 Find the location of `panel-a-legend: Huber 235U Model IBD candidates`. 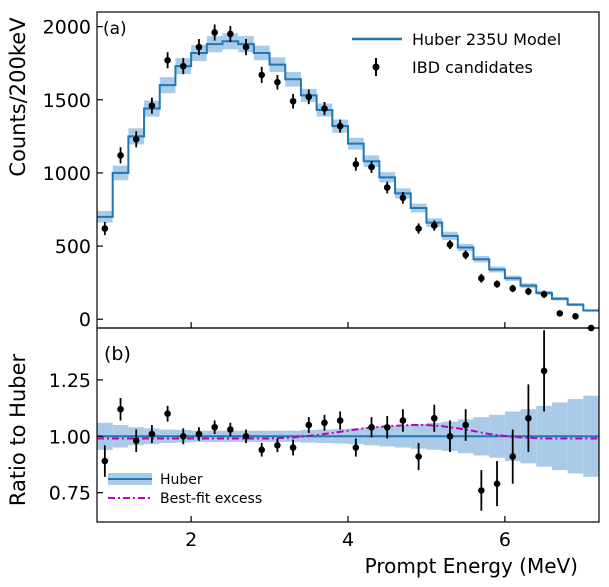

panel-a-legend: Huber 235U Model IBD candidates is located at coordinates (456, 53).